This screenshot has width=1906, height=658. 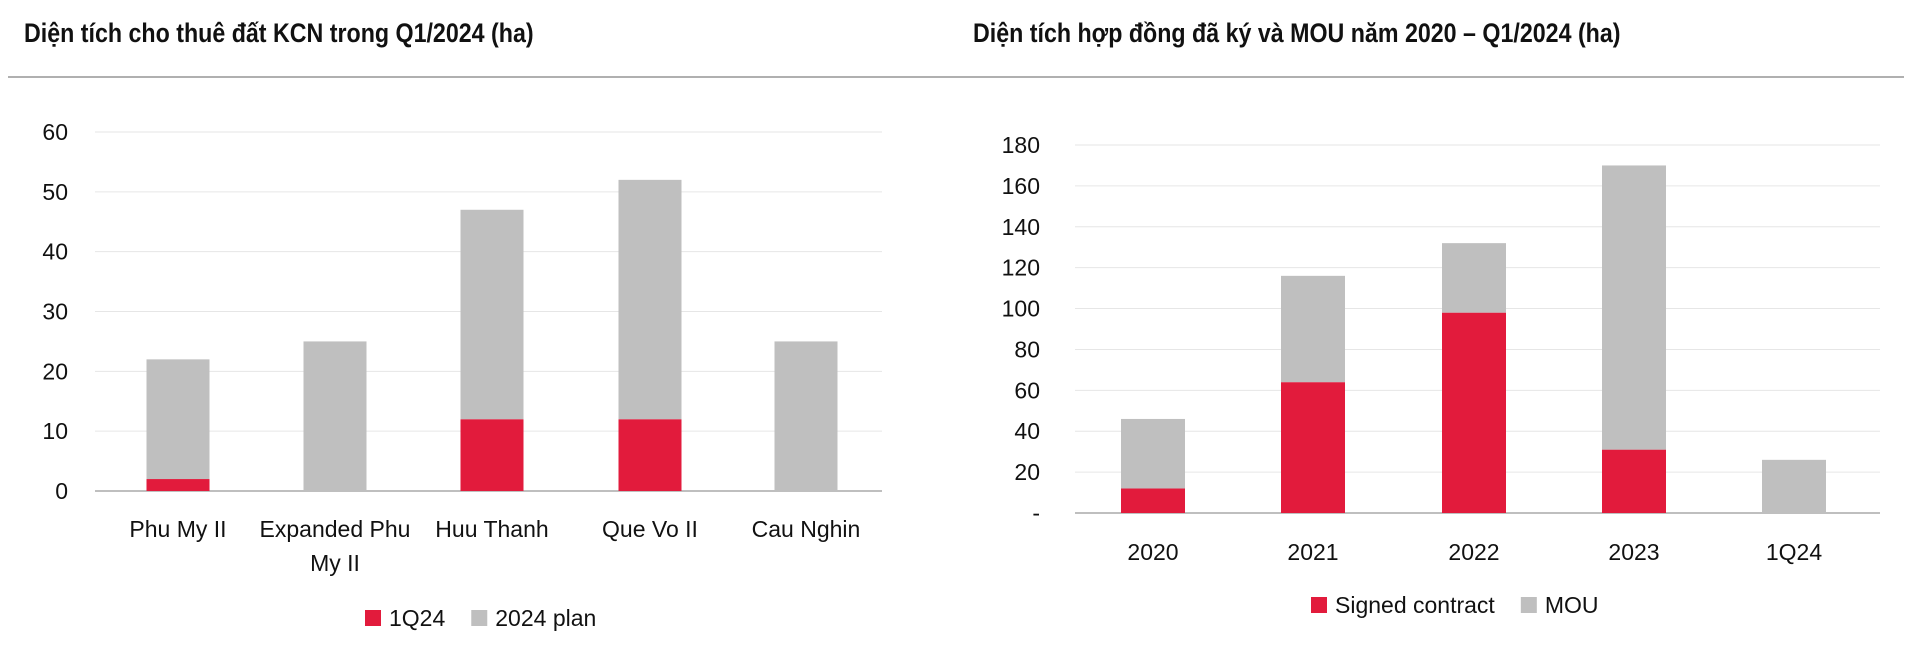 I want to click on x-category-label: 2021, so click(x=1312, y=552).